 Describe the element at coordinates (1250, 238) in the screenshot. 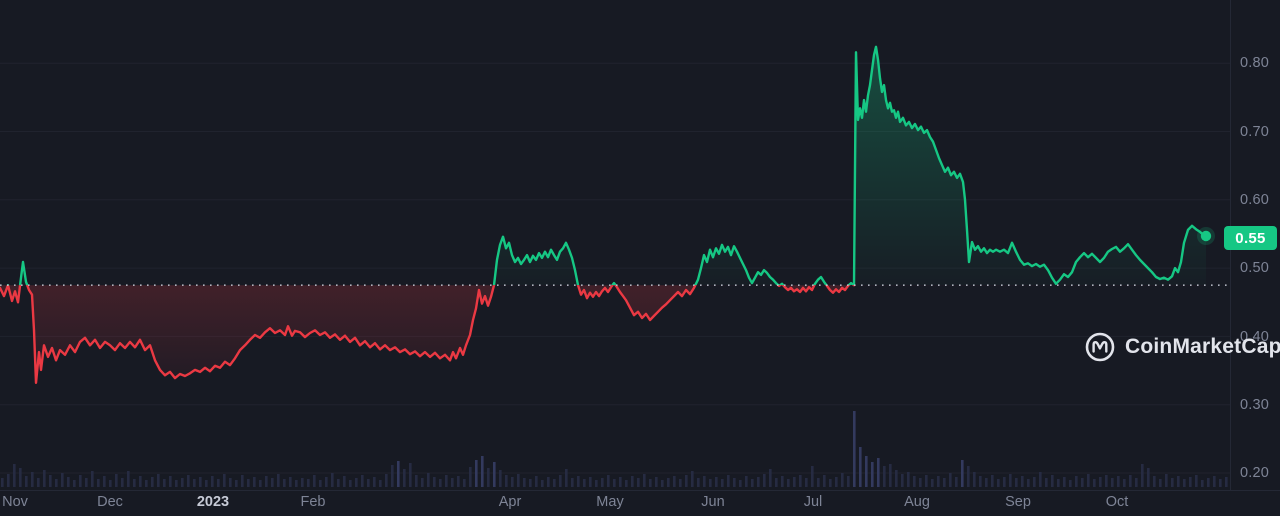

I see `current-price-badge: 0.55` at that location.